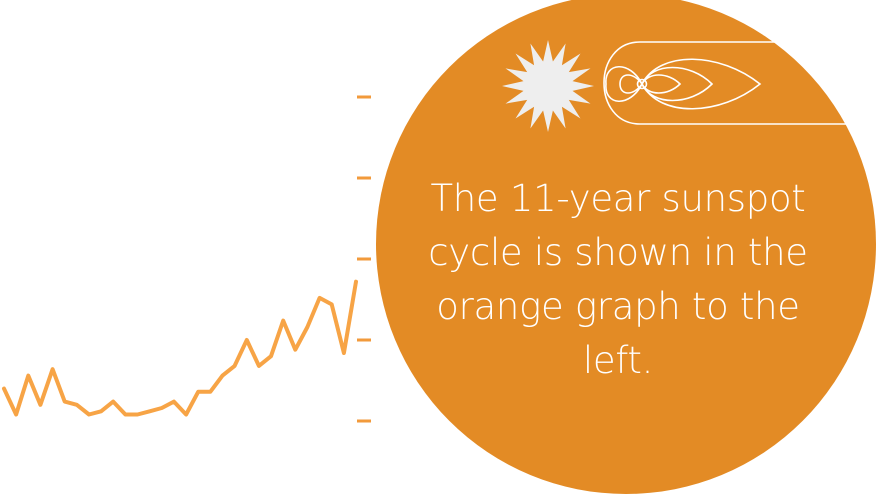 This screenshot has width=876, height=497. I want to click on sun-icon, so click(548, 86).